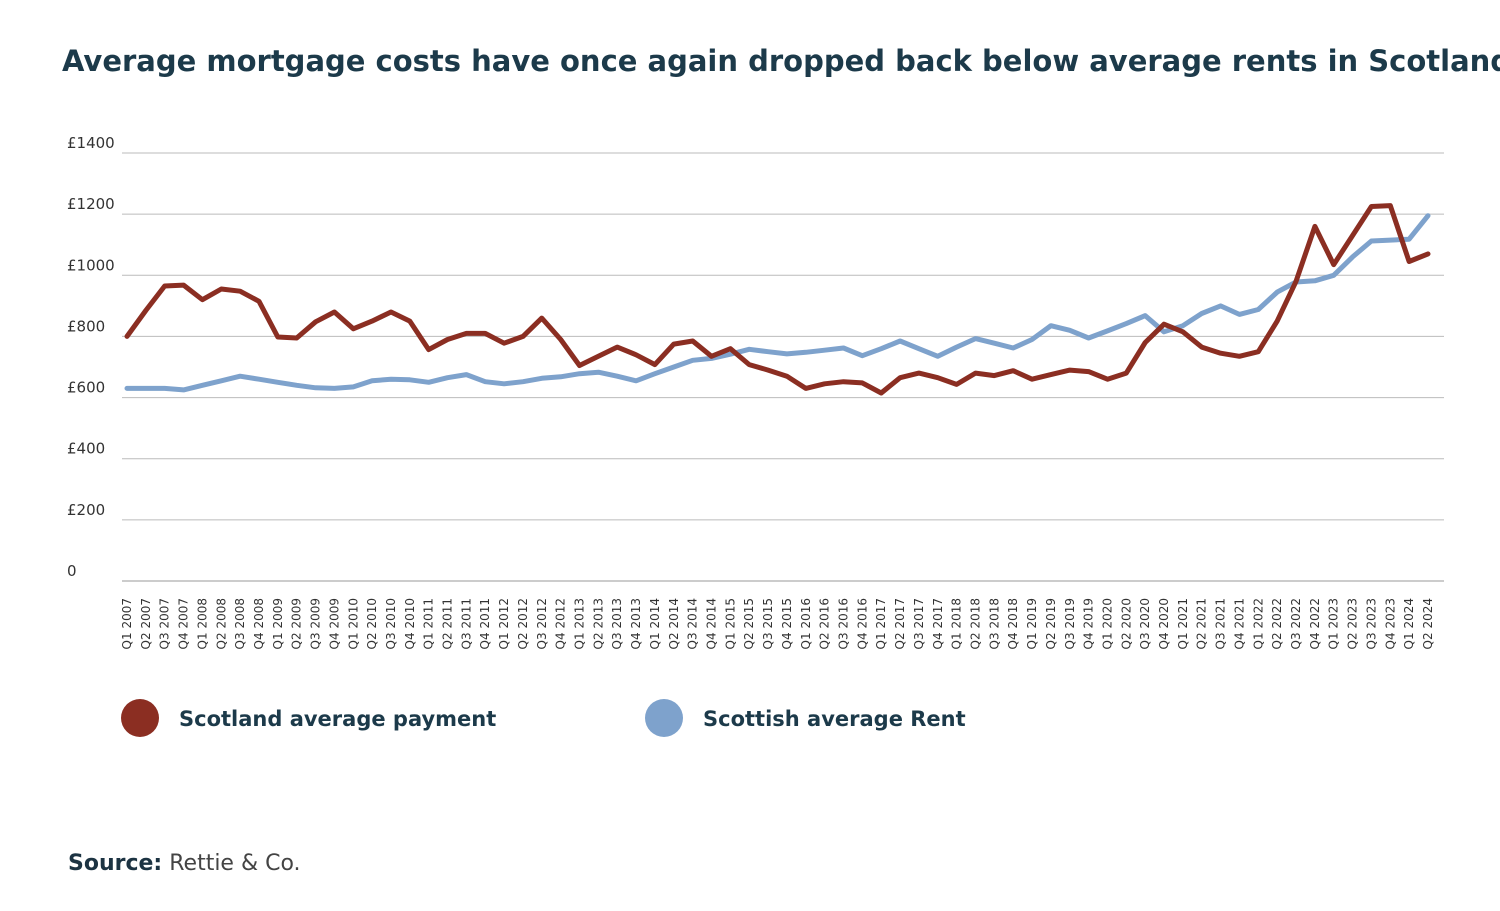 The image size is (1500, 911). Describe the element at coordinates (1277, 623) in the screenshot. I see `x-tick-label: Q2 2022` at that location.